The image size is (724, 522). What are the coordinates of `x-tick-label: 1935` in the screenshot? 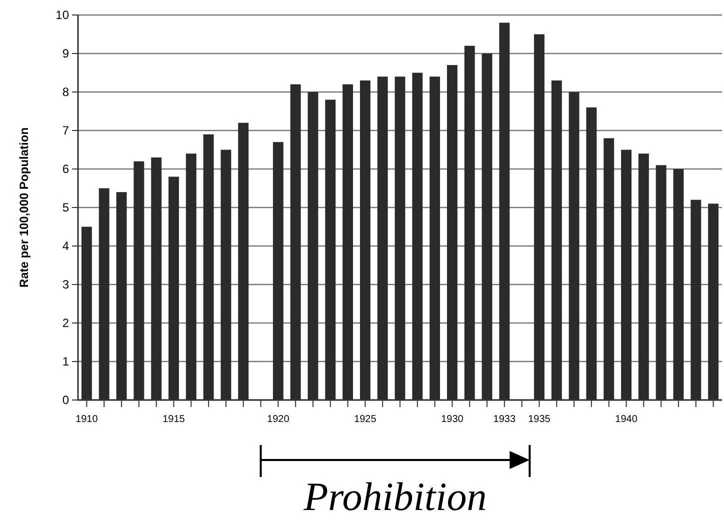 It's located at (539, 419).